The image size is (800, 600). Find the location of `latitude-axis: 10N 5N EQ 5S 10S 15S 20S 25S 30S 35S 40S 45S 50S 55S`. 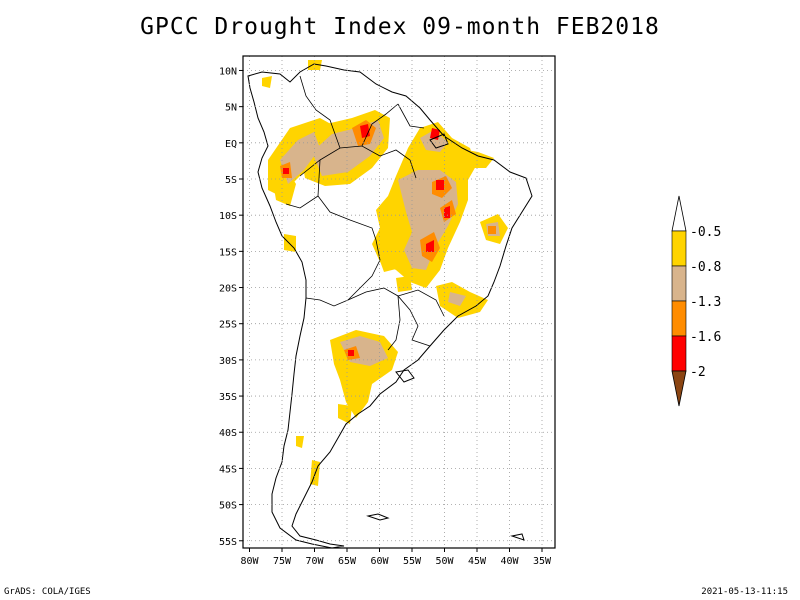

latitude-axis: 10N 5N EQ 5S 10S 15S 20S 25S 30S 35S 40S 45S 50S 55S is located at coordinates (231, 307).